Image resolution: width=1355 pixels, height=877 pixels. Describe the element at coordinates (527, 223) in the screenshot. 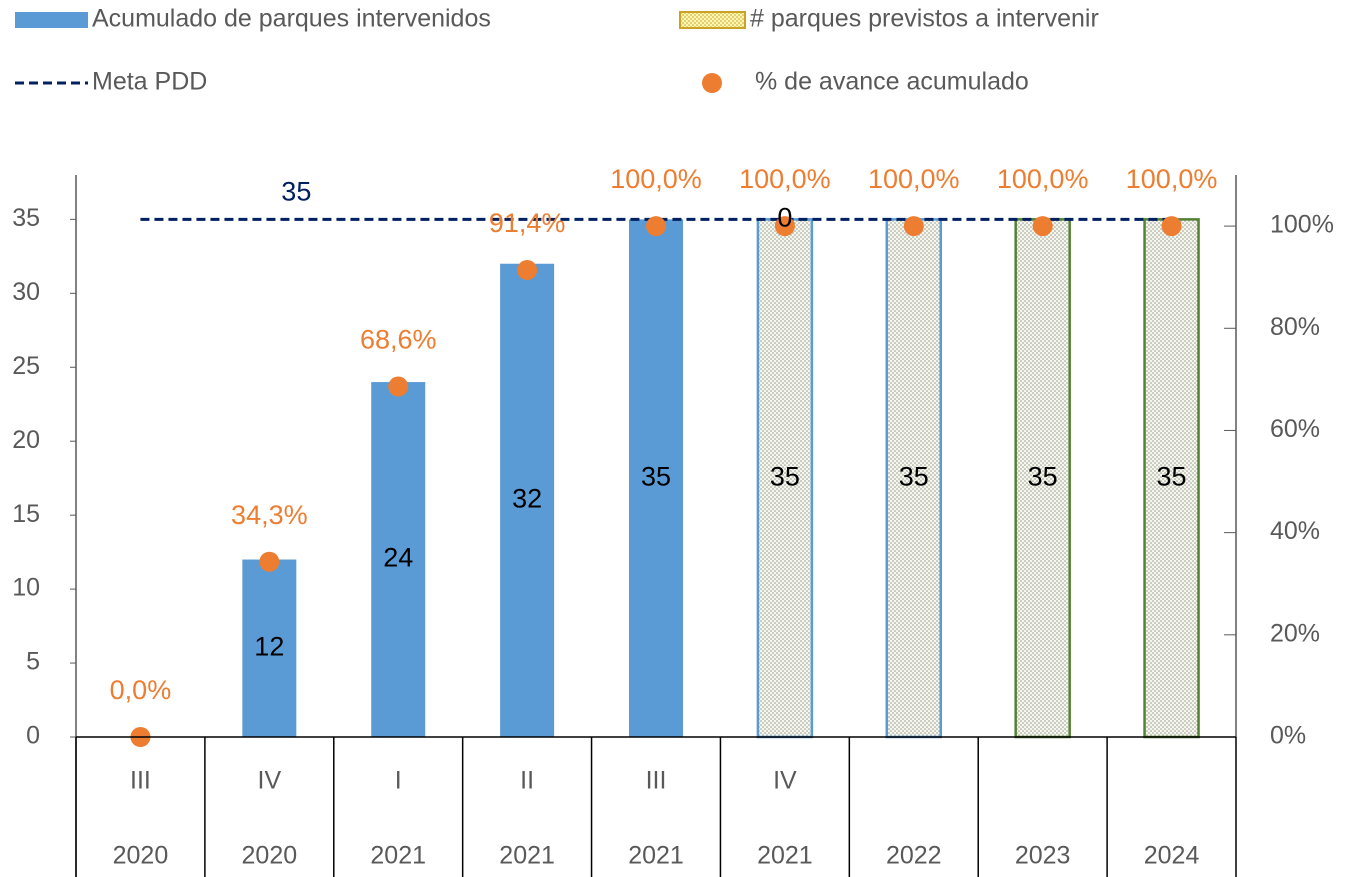

I see `point-value-label: 91,4%` at that location.